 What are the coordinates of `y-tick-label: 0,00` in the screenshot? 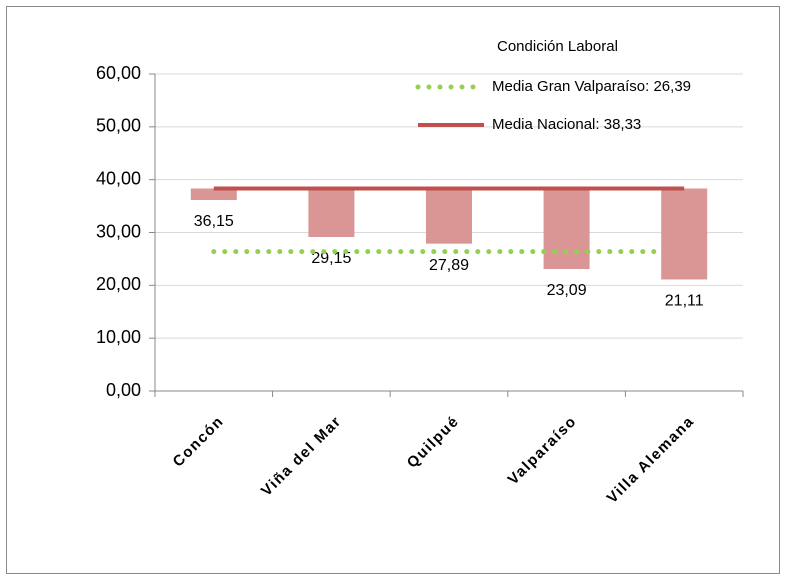 It's located at (123, 390).